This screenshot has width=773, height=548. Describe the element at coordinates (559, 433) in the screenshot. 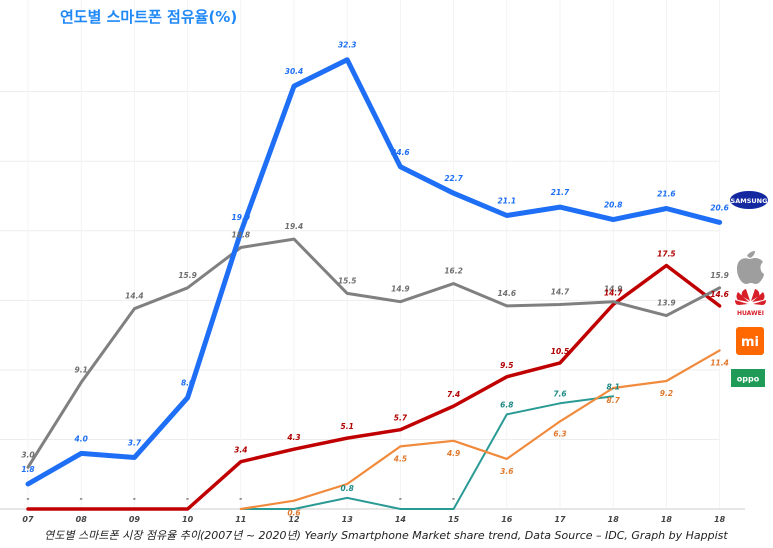

I see `data-label-xiaomi: 6.3` at that location.